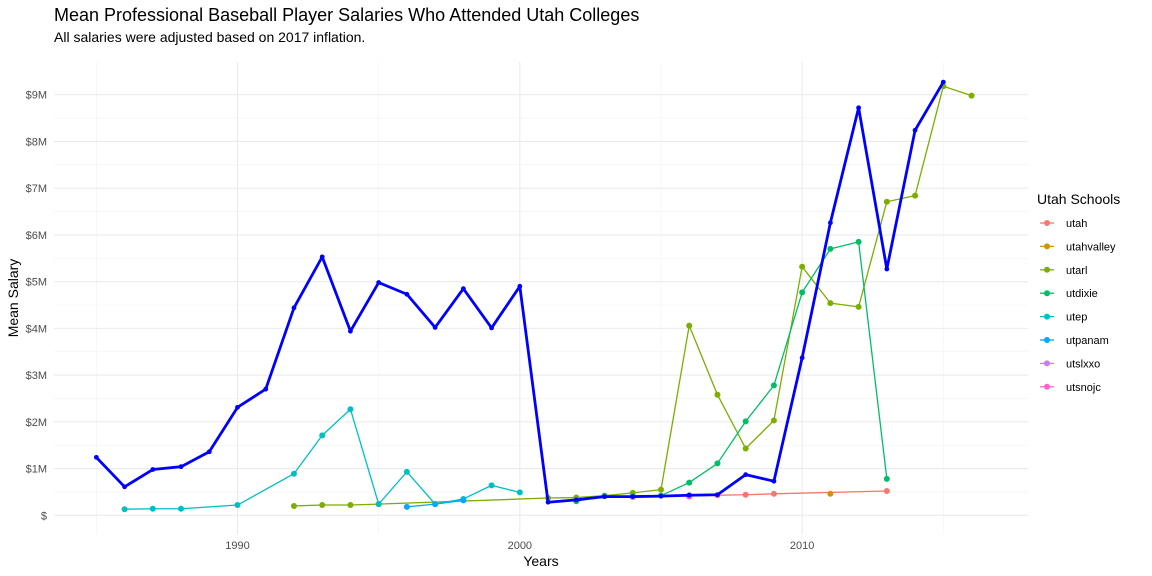 The image size is (1152, 576). What do you see at coordinates (802, 546) in the screenshot?
I see `x-tick-label: 2010` at bounding box center [802, 546].